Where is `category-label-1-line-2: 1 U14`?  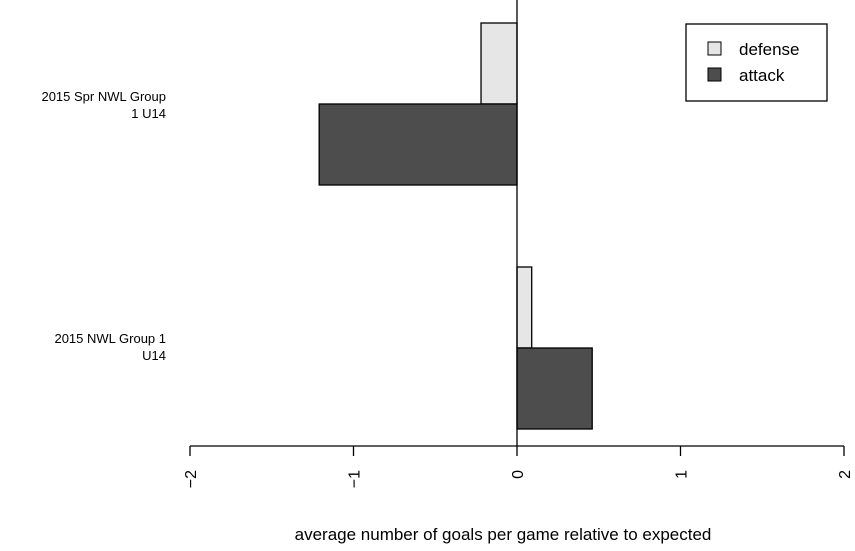
category-label-1-line-2: 1 U14 is located at coordinates (148, 113).